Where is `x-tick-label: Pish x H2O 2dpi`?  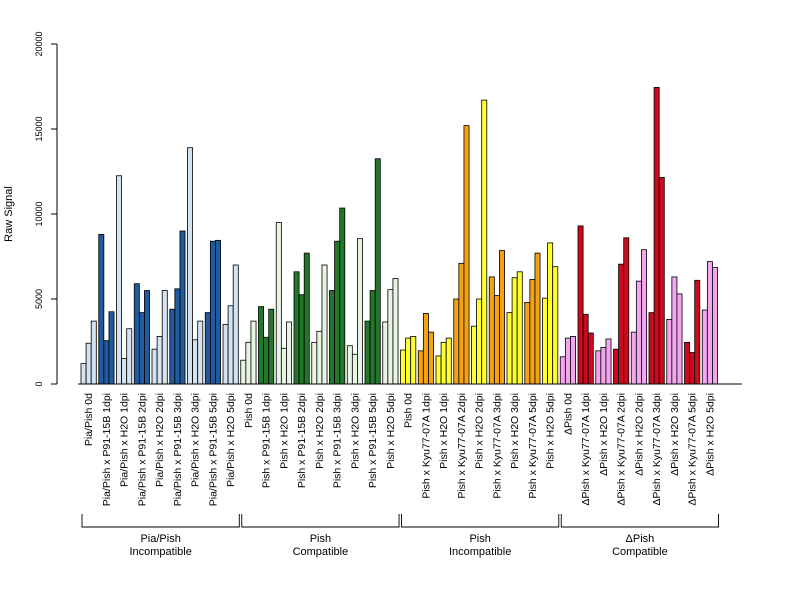
x-tick-label: Pish x H2O 2dpi is located at coordinates (480, 431).